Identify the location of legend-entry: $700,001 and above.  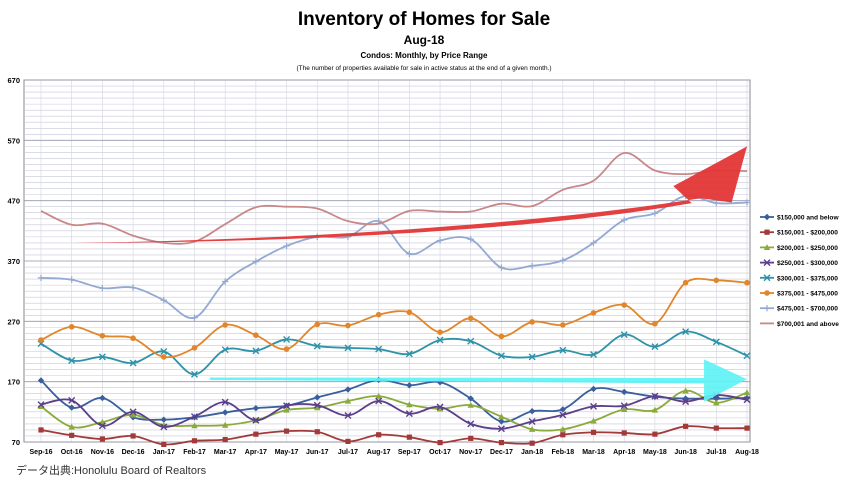
(799, 324).